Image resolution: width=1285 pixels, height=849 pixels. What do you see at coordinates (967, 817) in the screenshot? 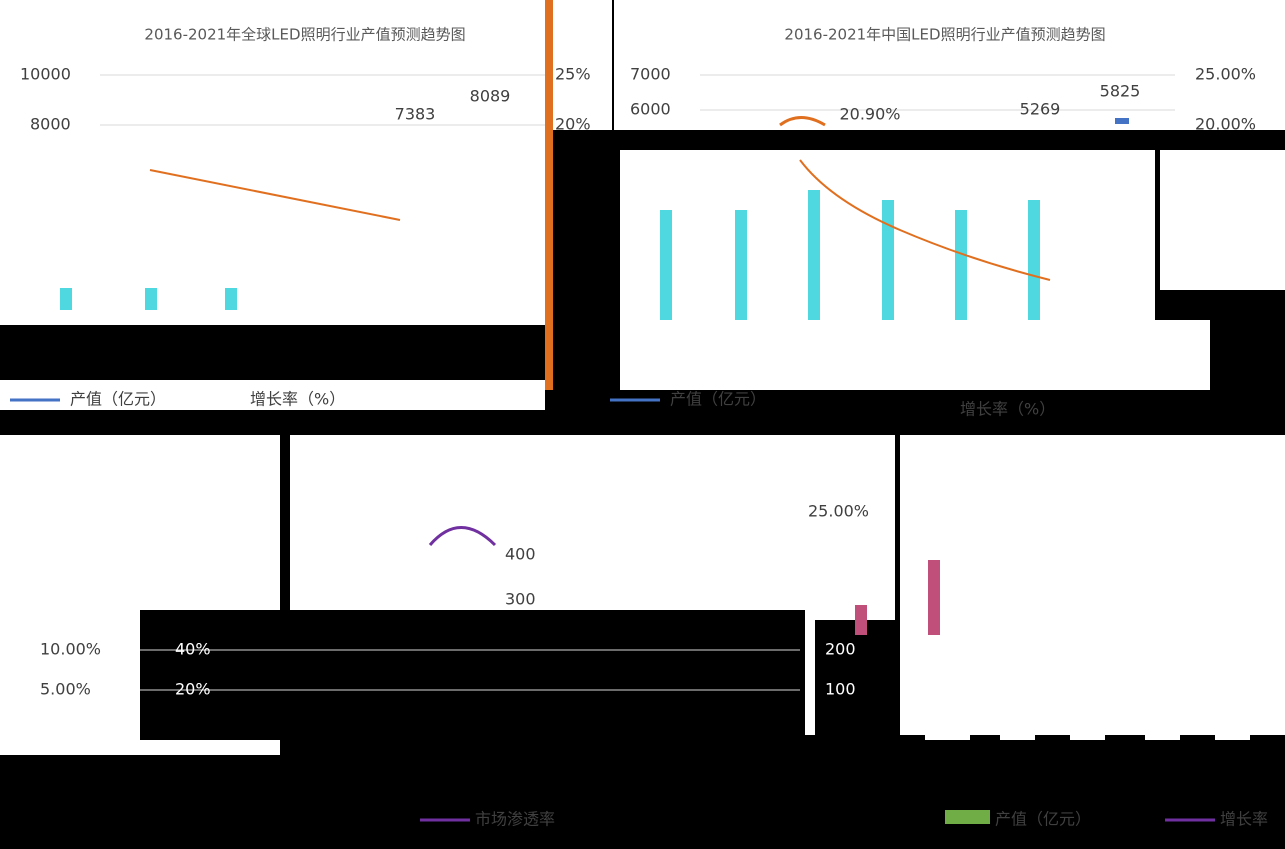
I see `legend-swatch` at bounding box center [967, 817].